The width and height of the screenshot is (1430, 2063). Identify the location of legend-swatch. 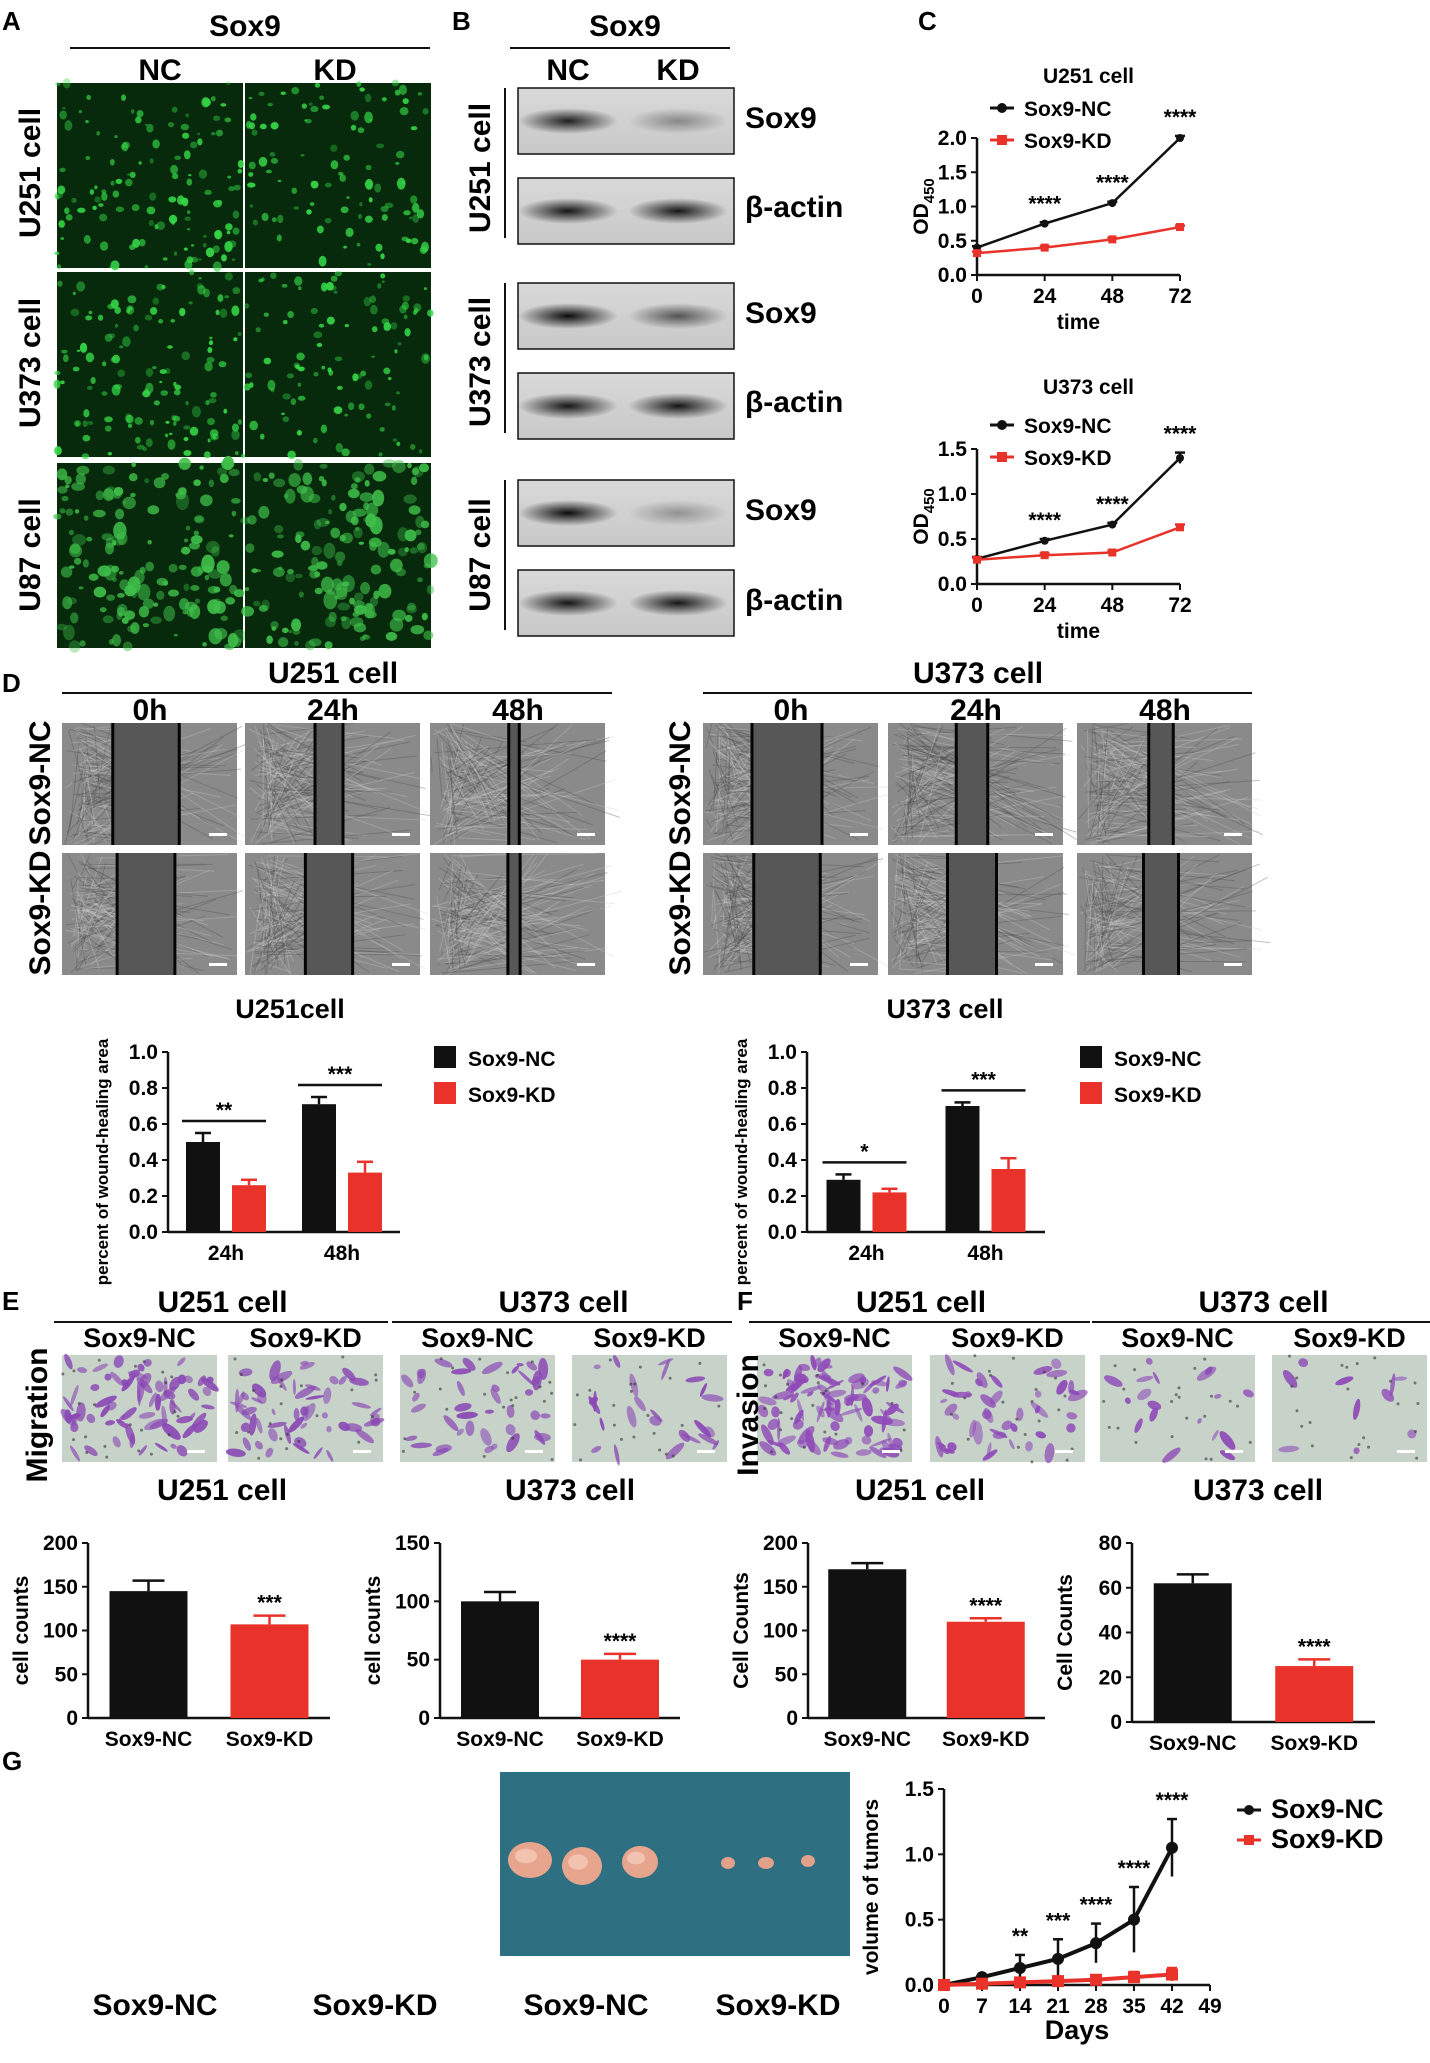
(445, 1057).